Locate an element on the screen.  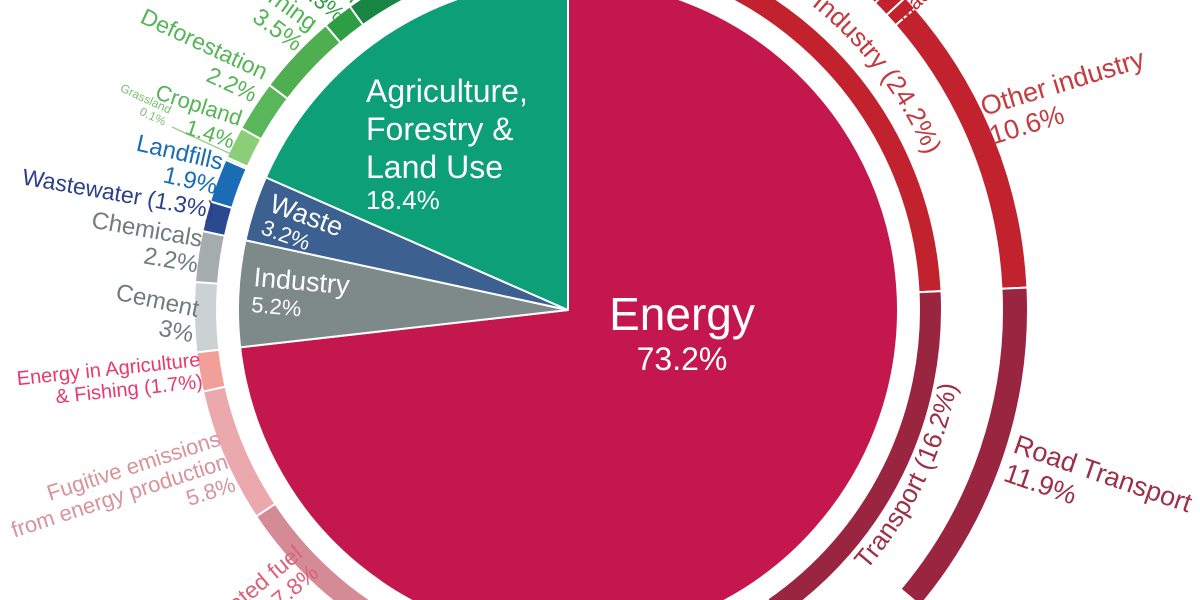
afolu-label: Agriculture, Forestry & Land Use 18.4% is located at coordinates (447, 144).